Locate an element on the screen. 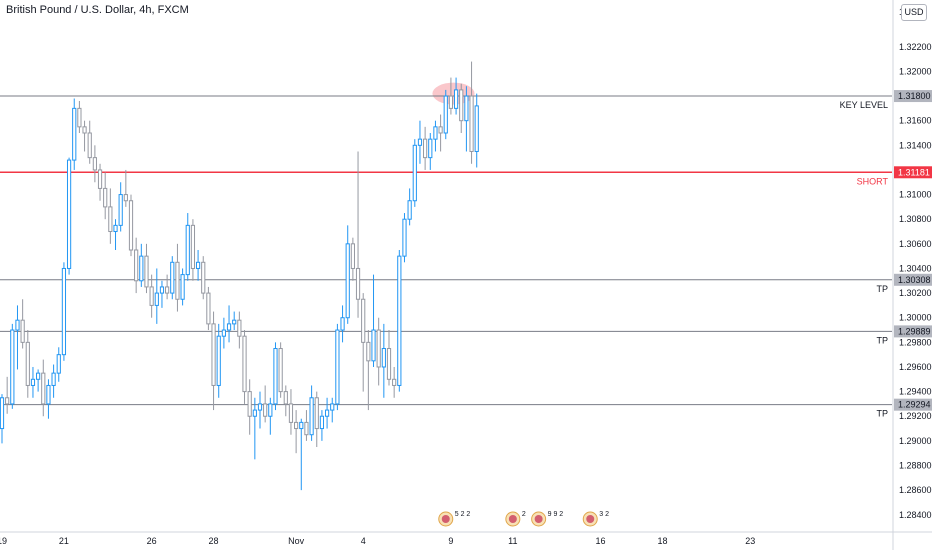 The width and height of the screenshot is (932, 550). event-markers: 5 2 2 2 9 9 2 3 2 is located at coordinates (523, 519).